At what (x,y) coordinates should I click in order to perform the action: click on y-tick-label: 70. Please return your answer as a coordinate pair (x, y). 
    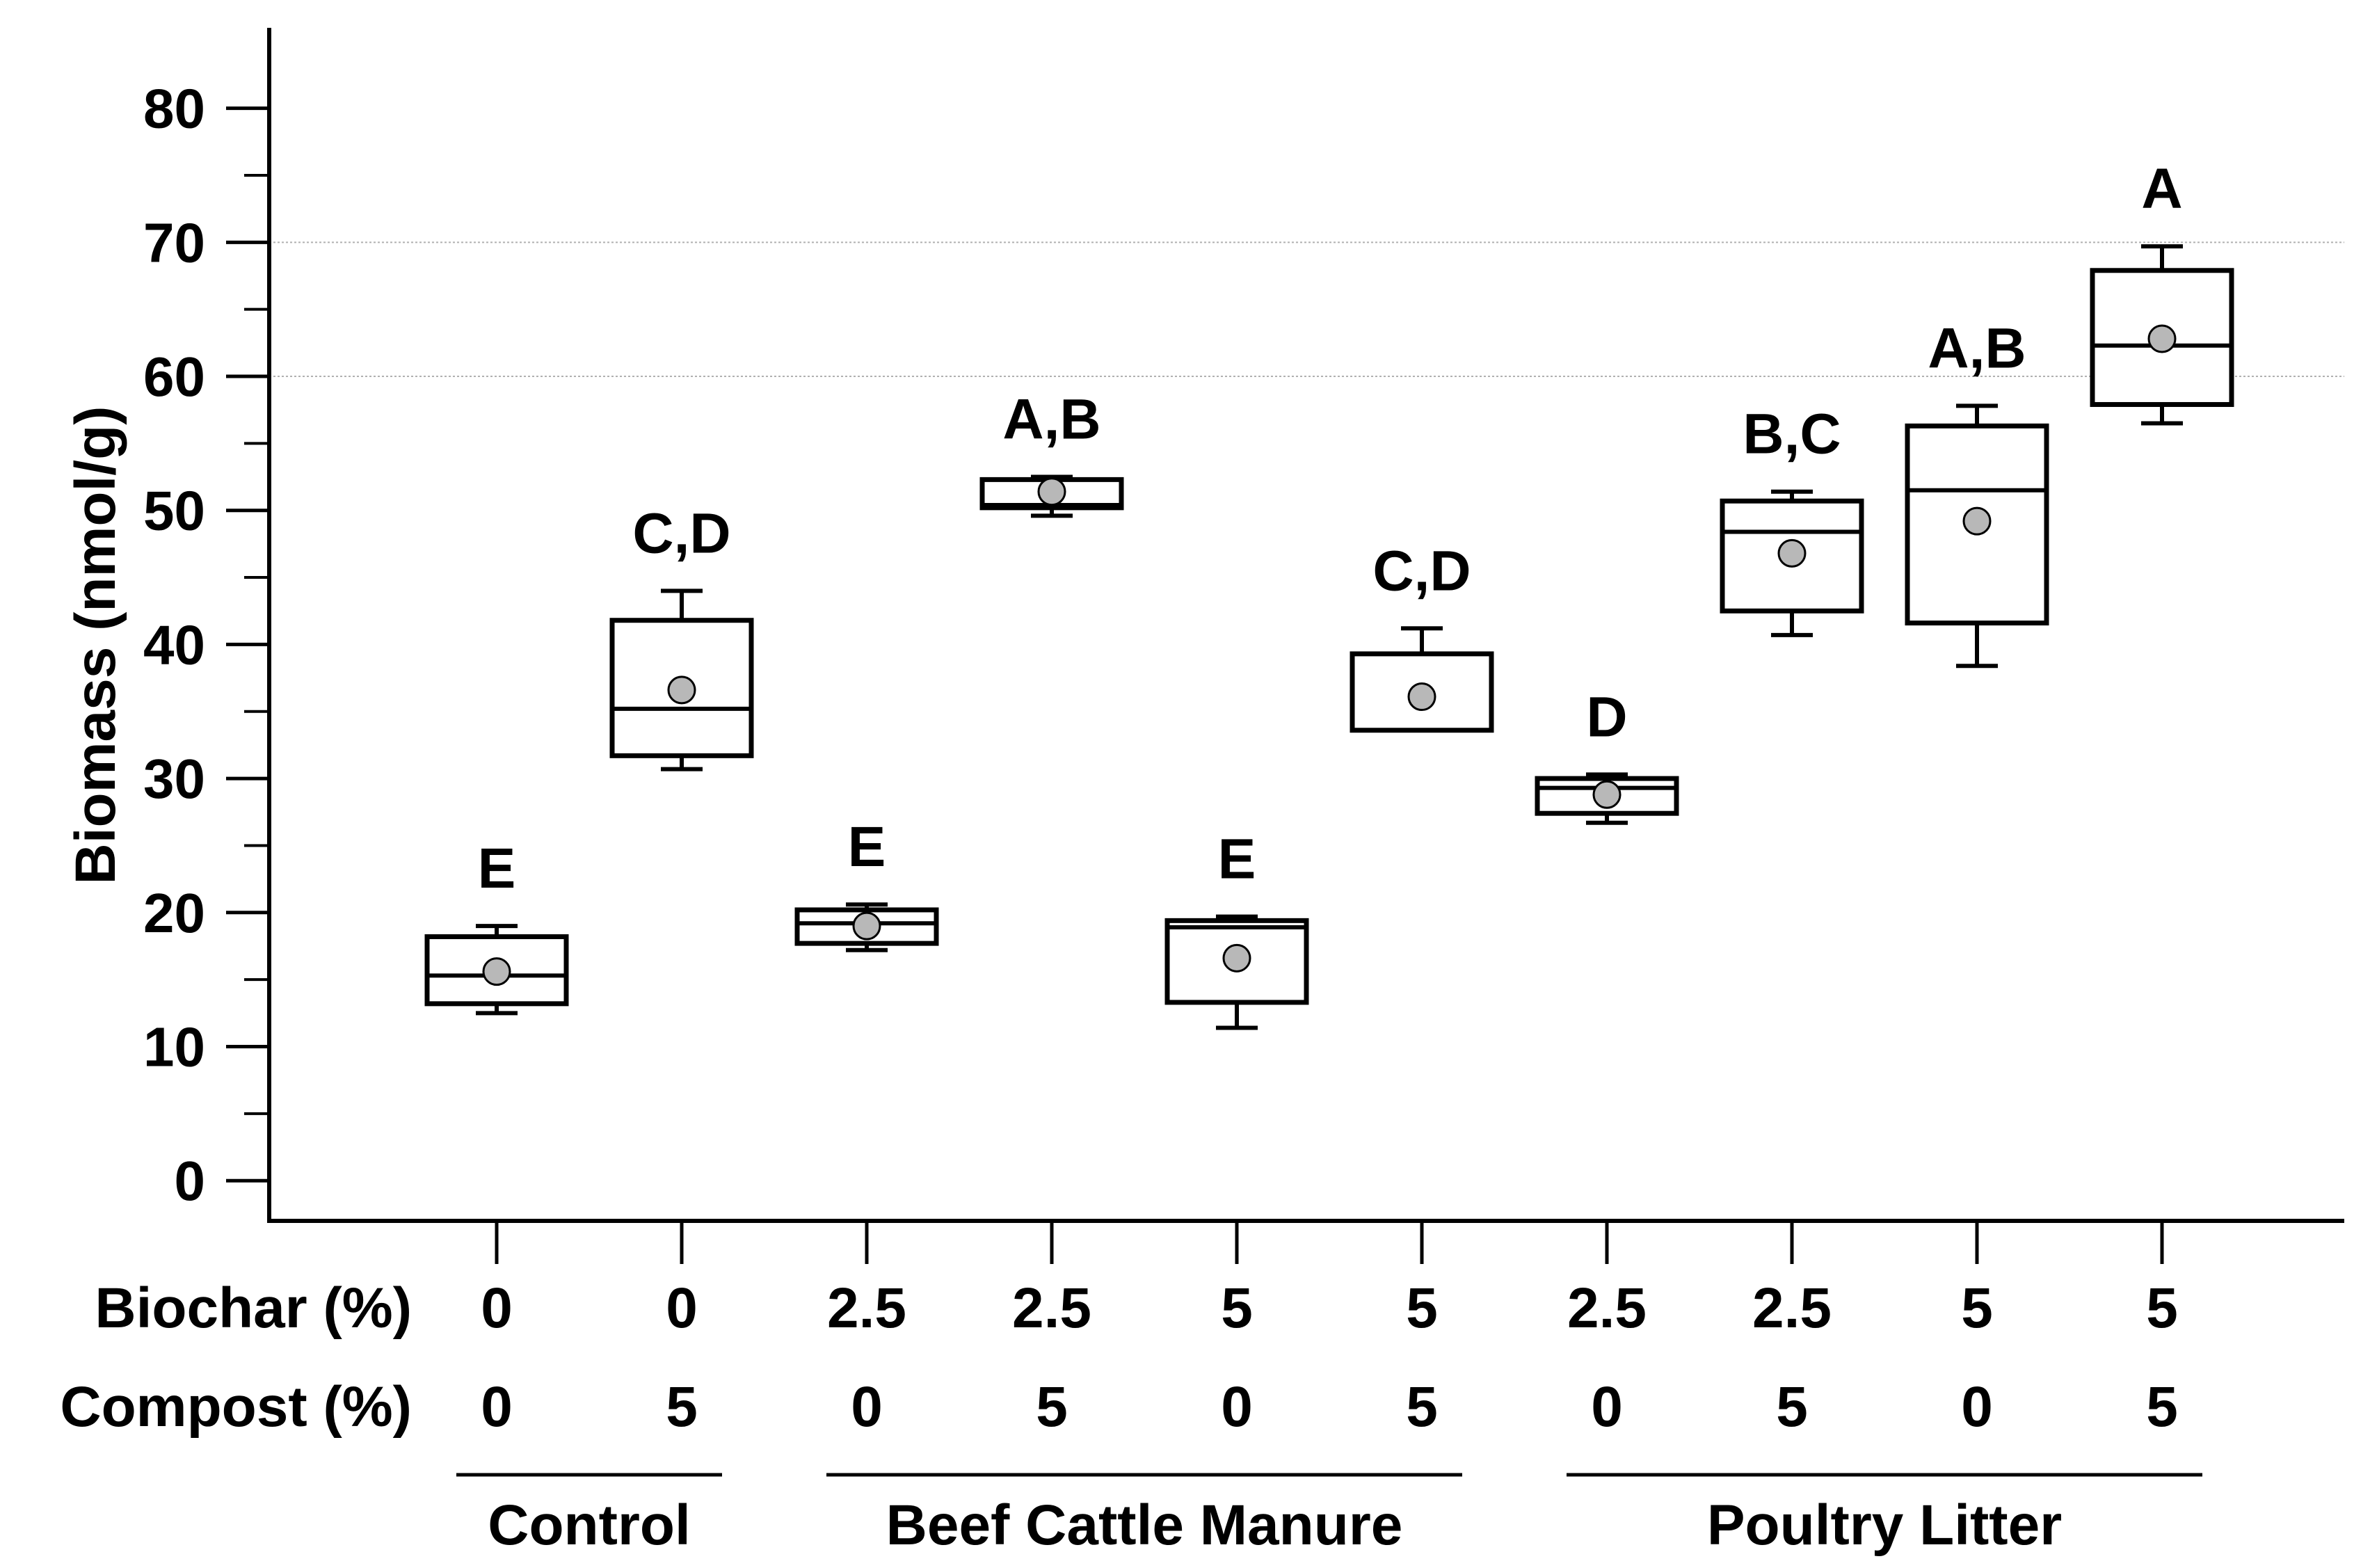
    Looking at the image, I should click on (174, 242).